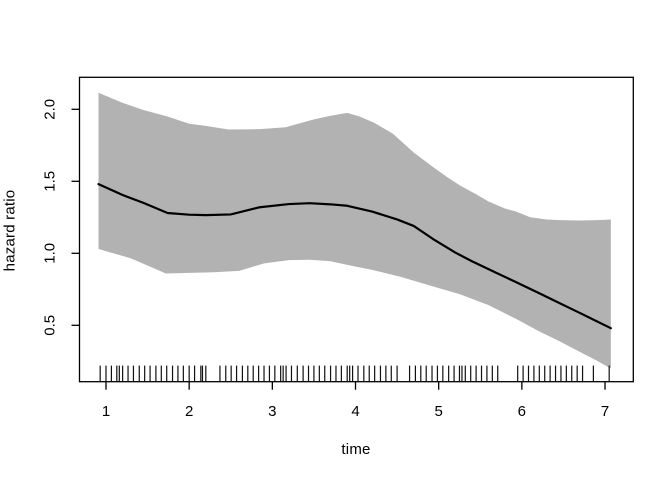  What do you see at coordinates (605, 411) in the screenshot?
I see `x-axis-tick-label: 7` at bounding box center [605, 411].